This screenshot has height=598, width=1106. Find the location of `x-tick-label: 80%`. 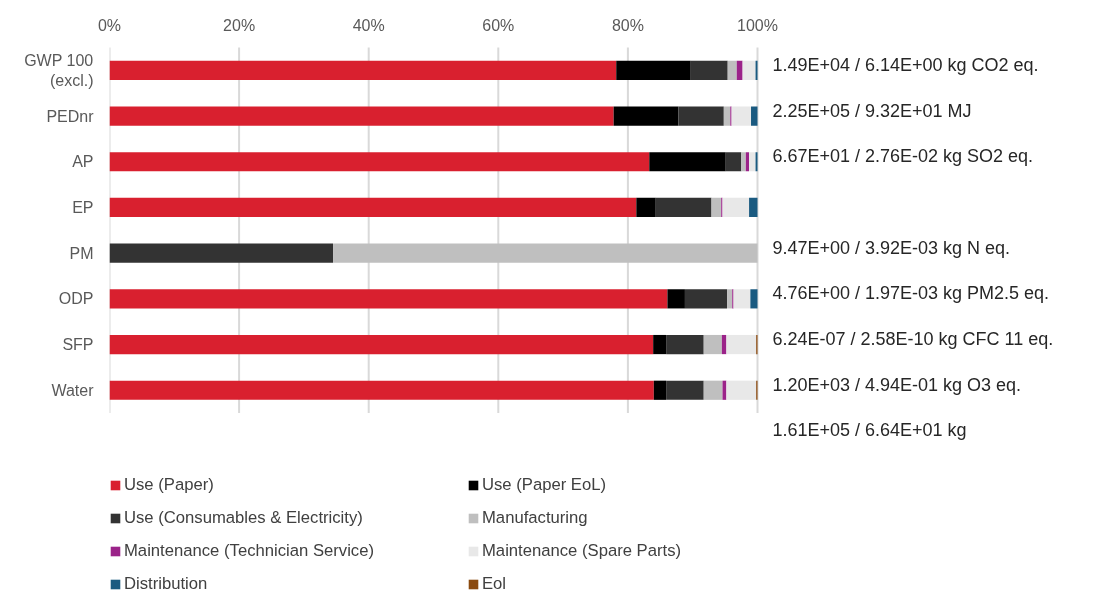

x-tick-label: 80% is located at coordinates (627, 25).